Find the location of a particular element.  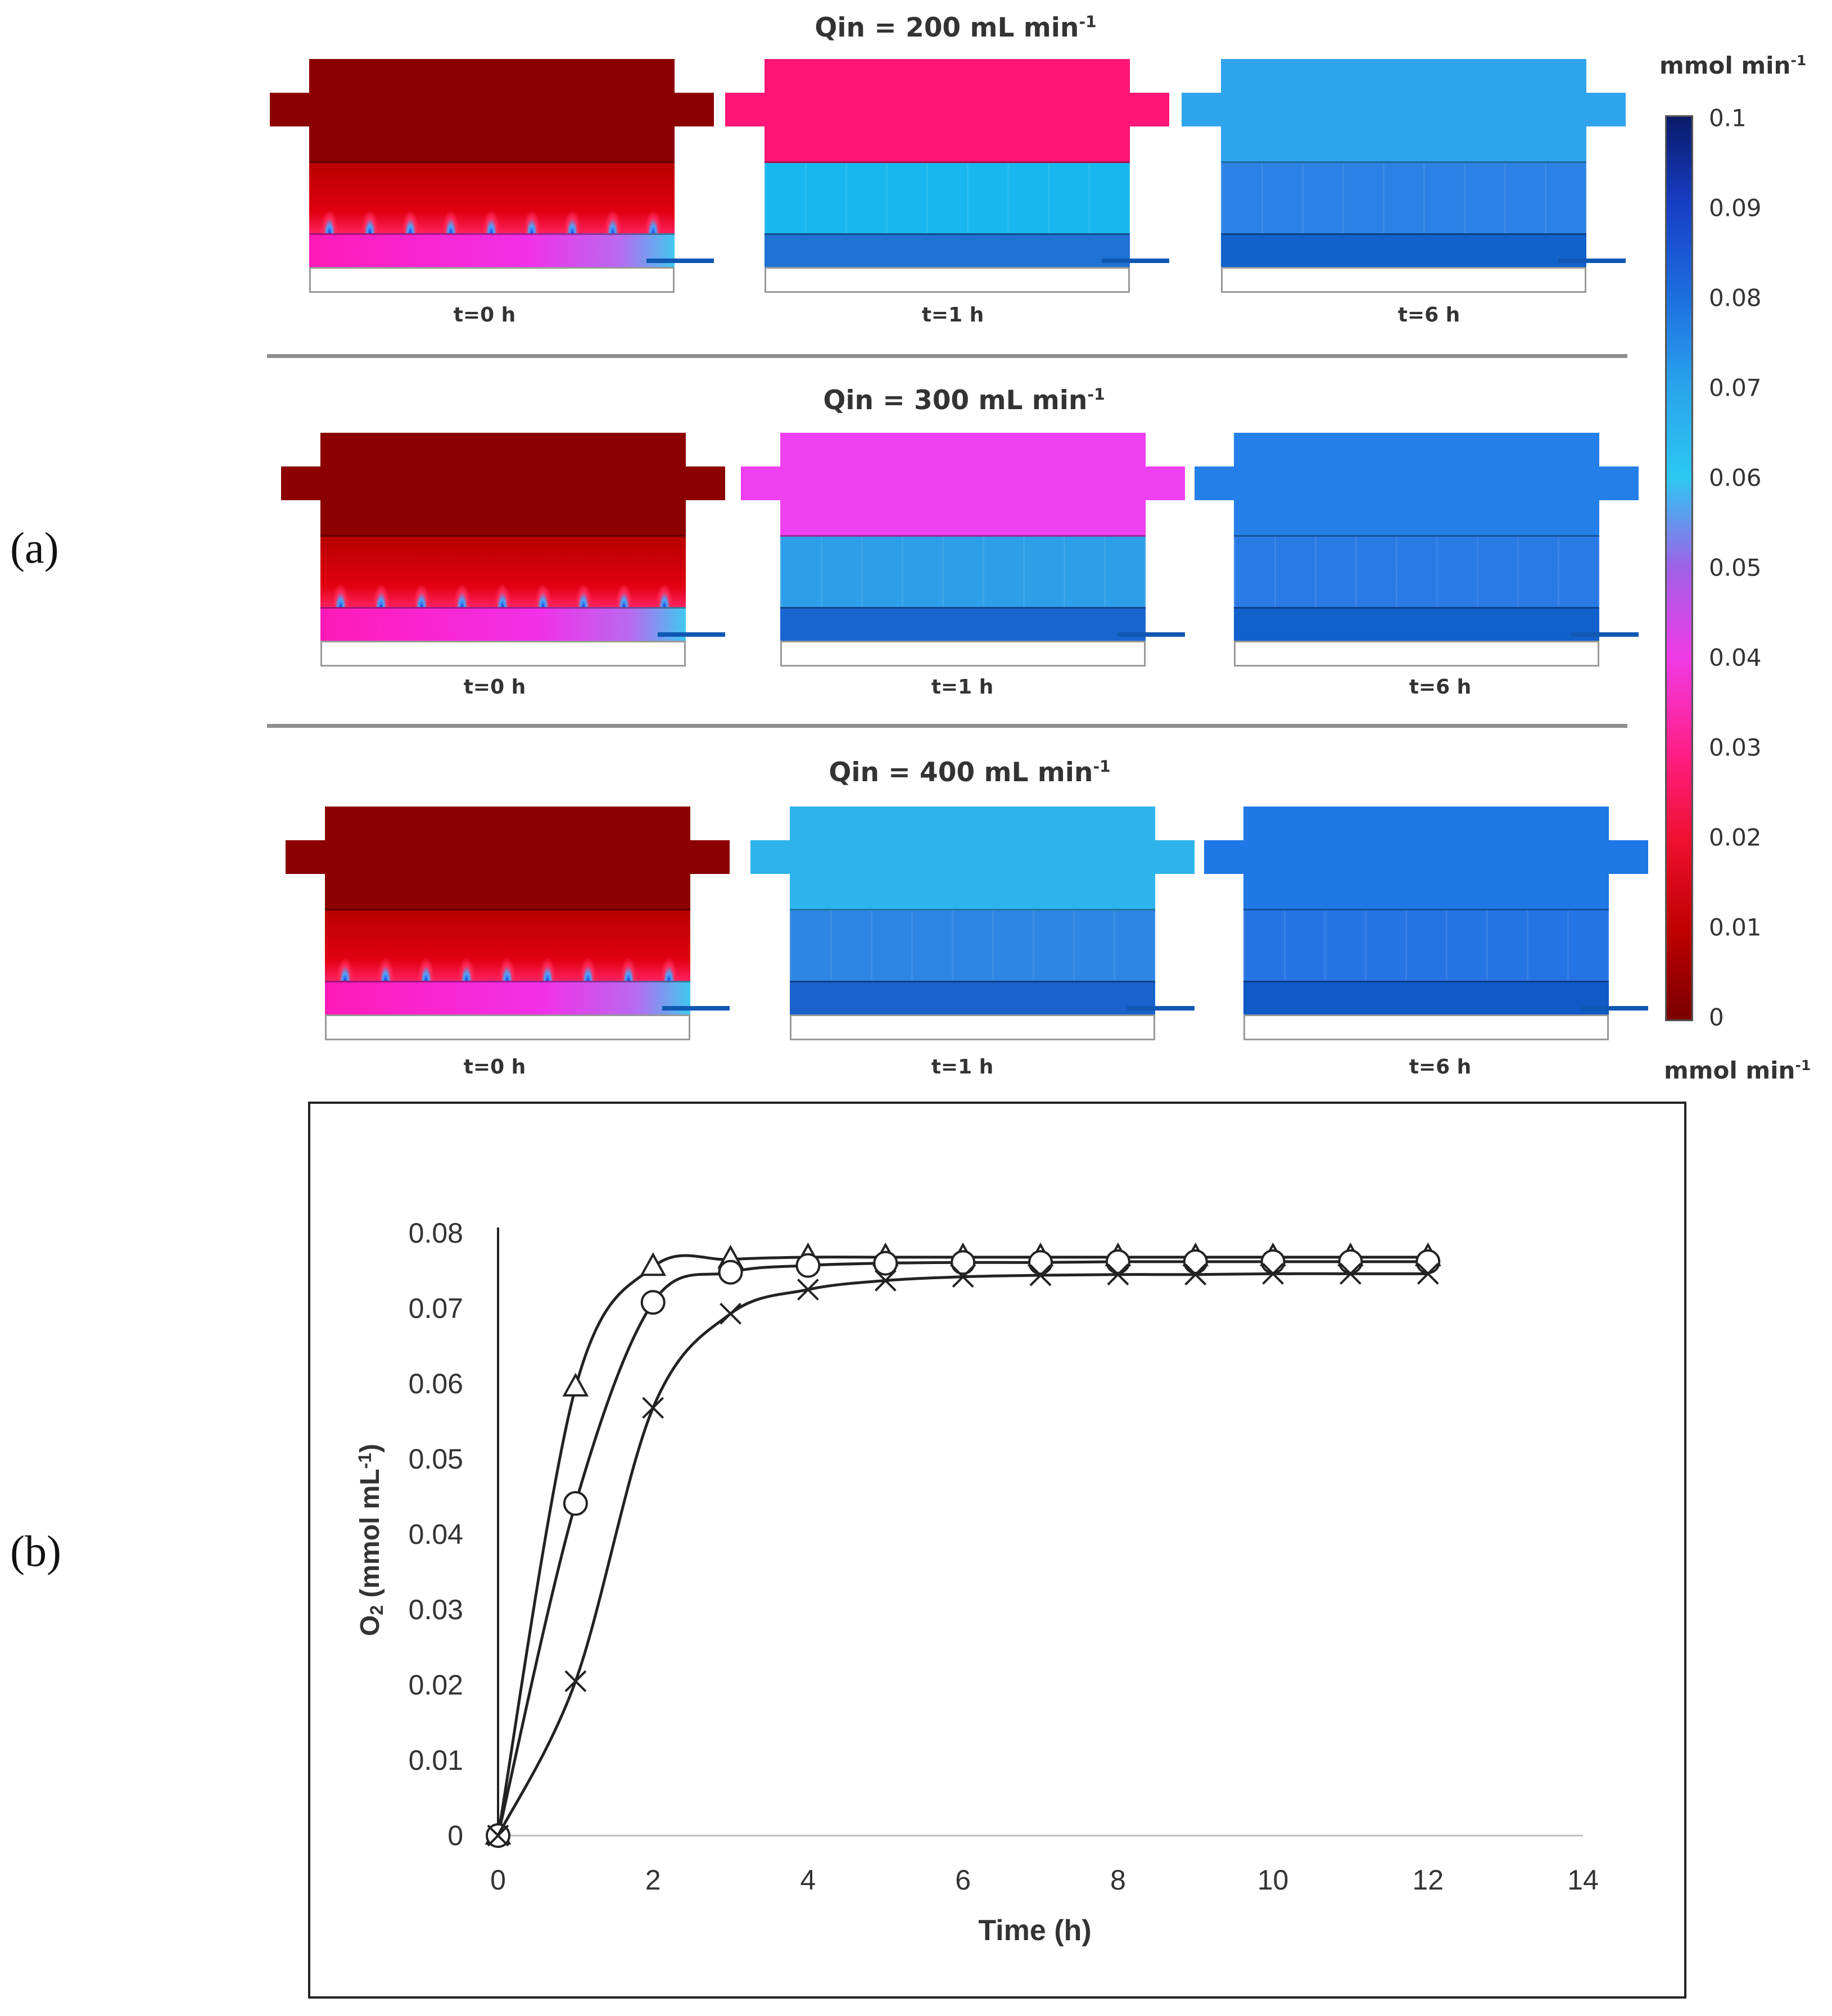

y-tick-label: 0.04 is located at coordinates (436, 1534).